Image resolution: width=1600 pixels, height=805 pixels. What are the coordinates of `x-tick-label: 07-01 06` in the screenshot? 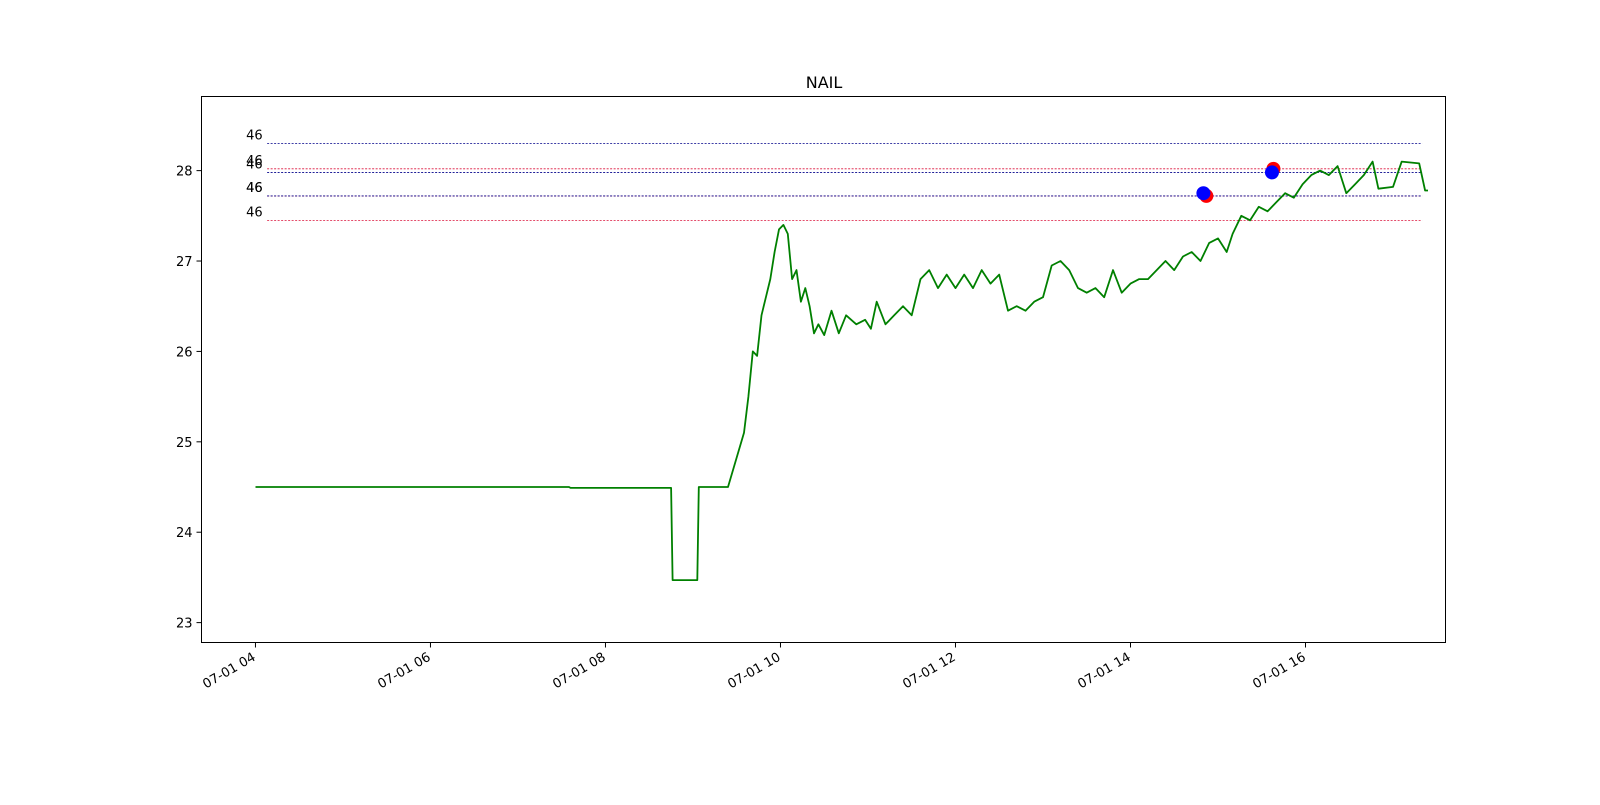 It's located at (404, 671).